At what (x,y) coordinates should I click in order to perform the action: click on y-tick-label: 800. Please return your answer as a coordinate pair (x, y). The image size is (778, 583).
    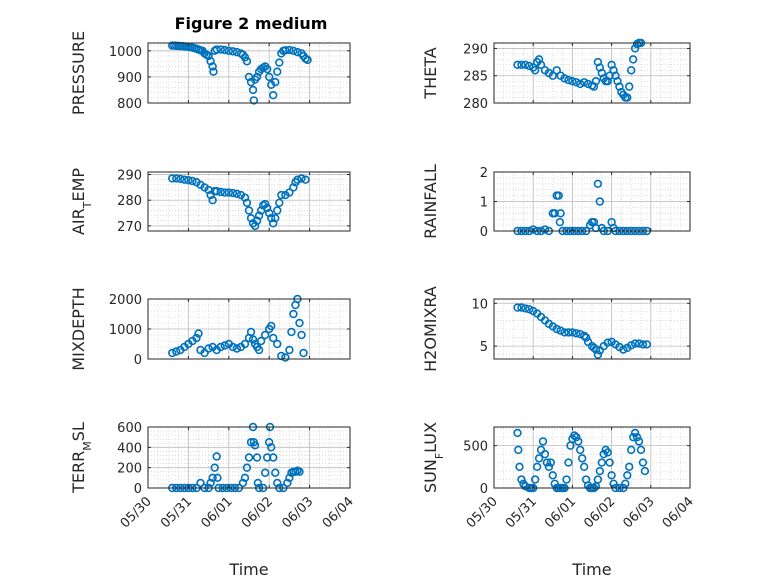
    Looking at the image, I should click on (129, 104).